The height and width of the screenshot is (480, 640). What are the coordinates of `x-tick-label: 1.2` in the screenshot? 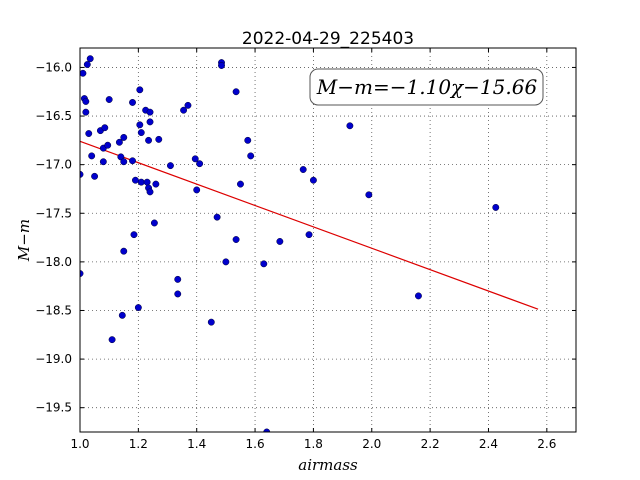 It's located at (138, 444).